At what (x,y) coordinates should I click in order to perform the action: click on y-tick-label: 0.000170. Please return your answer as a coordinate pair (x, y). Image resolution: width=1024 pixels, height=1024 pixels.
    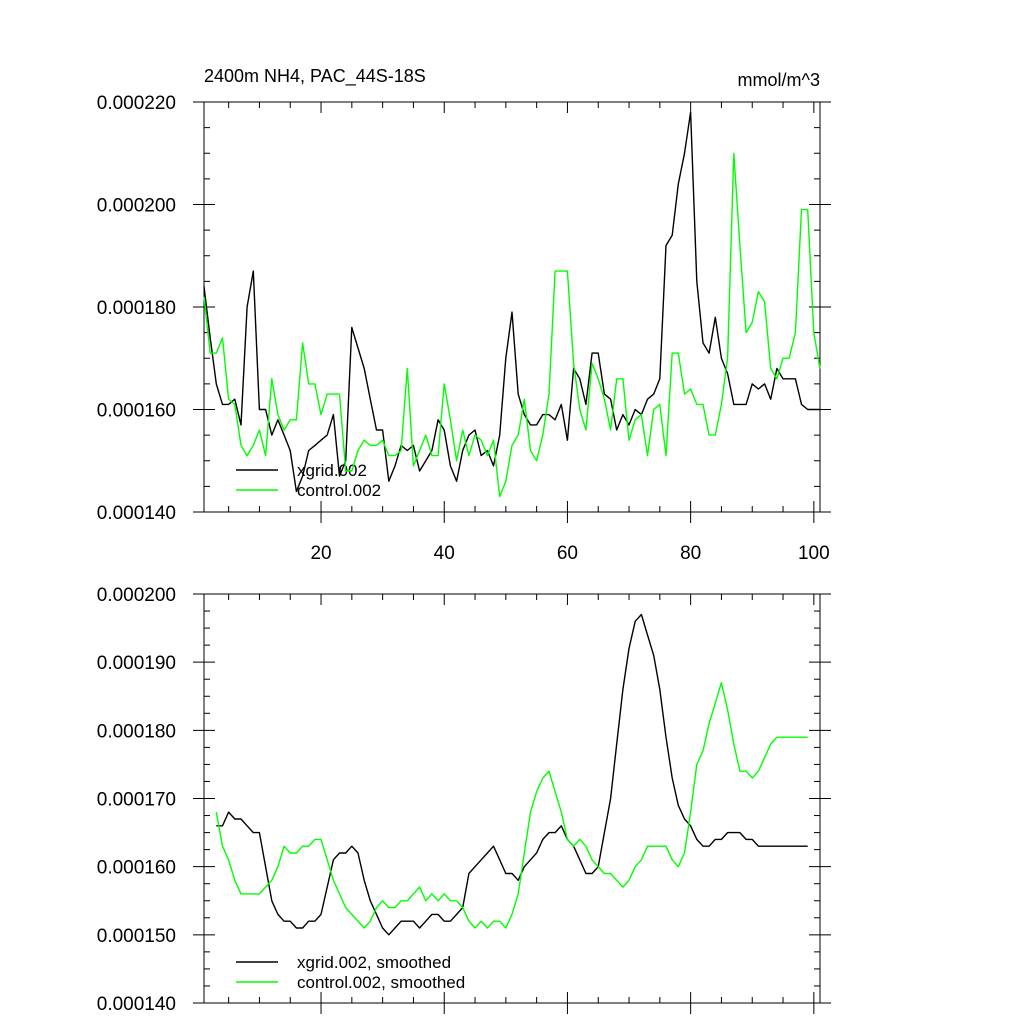
    Looking at the image, I should click on (136, 800).